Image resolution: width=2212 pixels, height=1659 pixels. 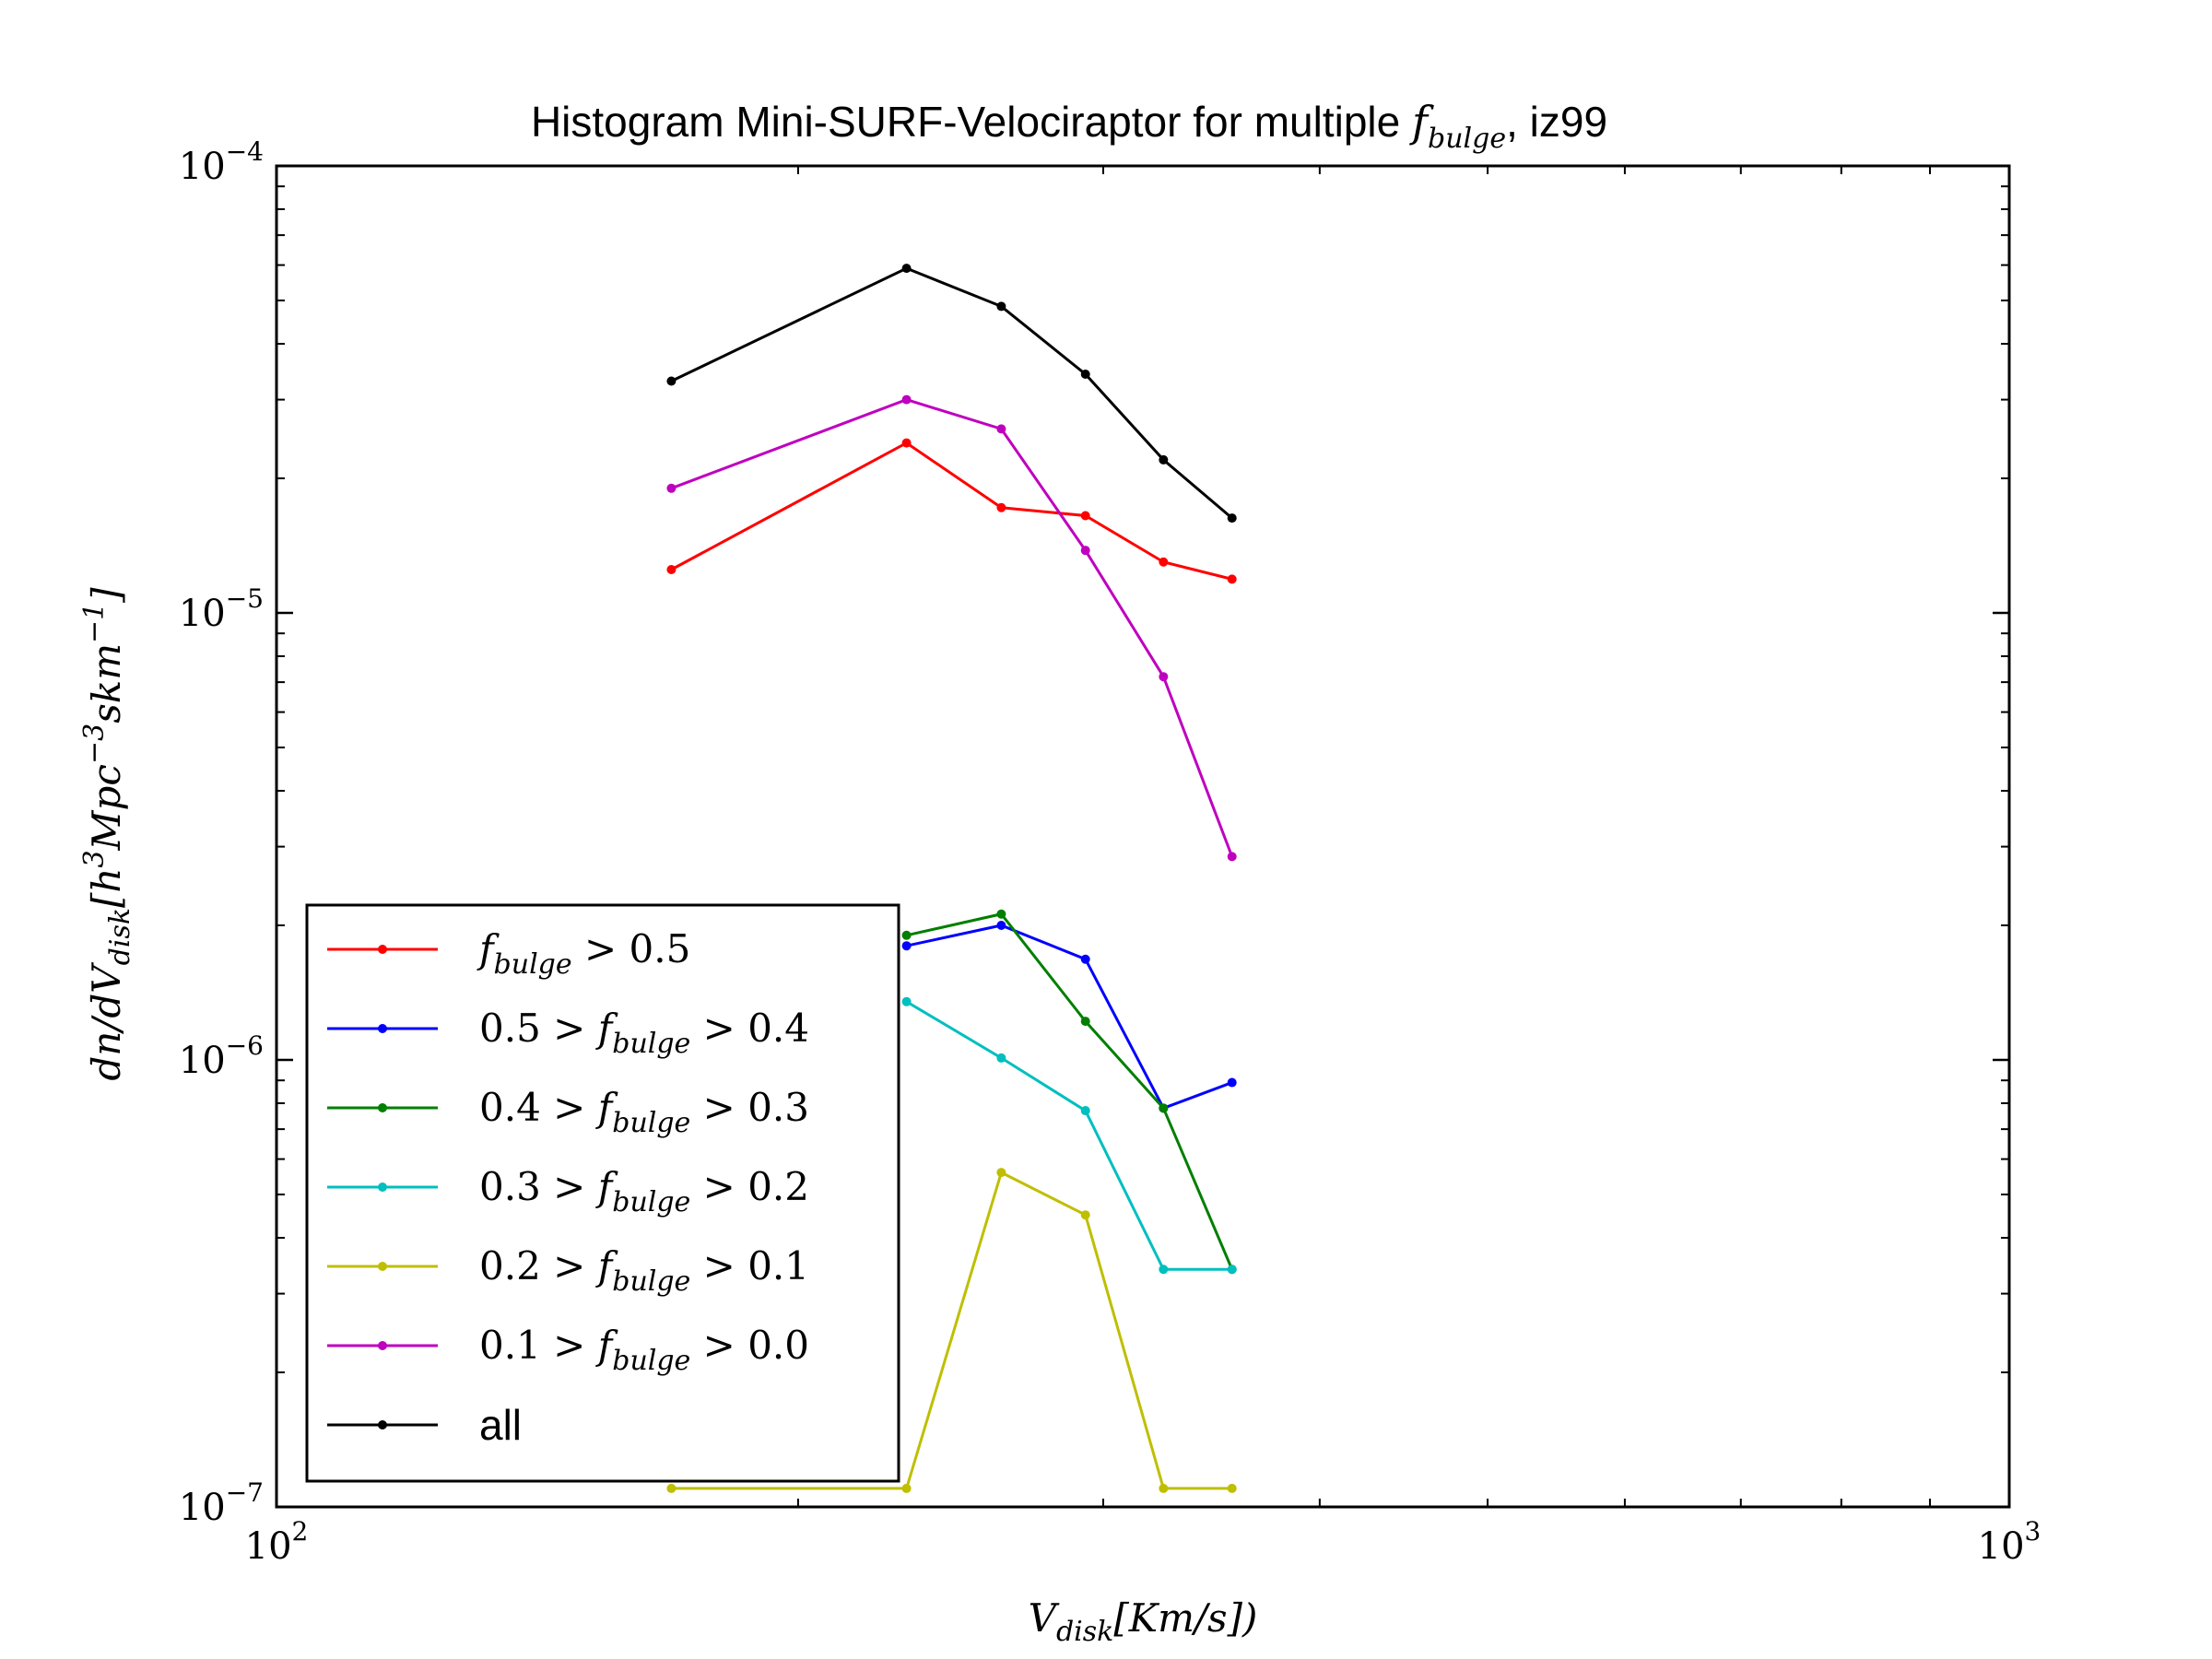 What do you see at coordinates (1467, 139) in the screenshot?
I see `chart-title-math-sub: bulge` at bounding box center [1467, 139].